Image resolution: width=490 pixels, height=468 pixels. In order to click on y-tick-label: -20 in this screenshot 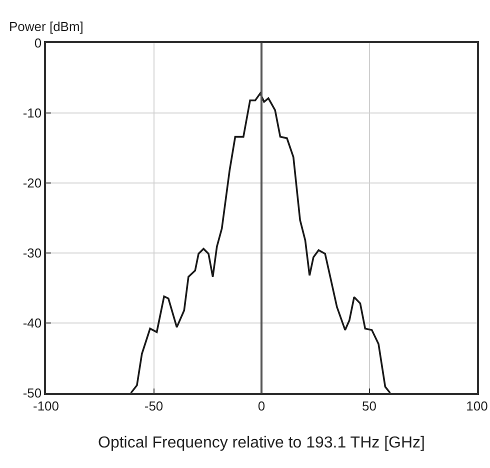, I will do `click(32, 183)`.